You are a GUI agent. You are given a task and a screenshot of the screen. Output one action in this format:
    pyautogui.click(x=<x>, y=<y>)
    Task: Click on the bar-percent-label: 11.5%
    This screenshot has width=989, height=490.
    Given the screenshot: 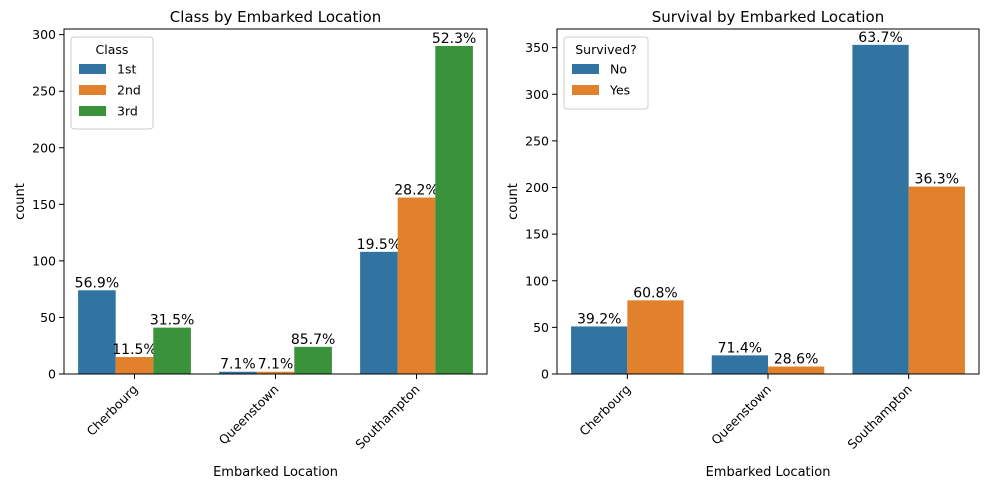 What is the action you would take?
    pyautogui.click(x=134, y=350)
    